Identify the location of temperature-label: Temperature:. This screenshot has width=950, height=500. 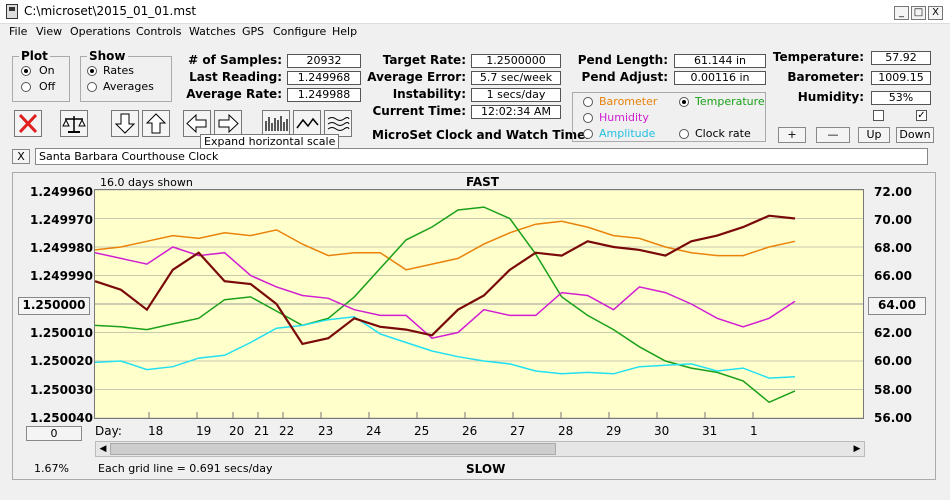
(818, 57).